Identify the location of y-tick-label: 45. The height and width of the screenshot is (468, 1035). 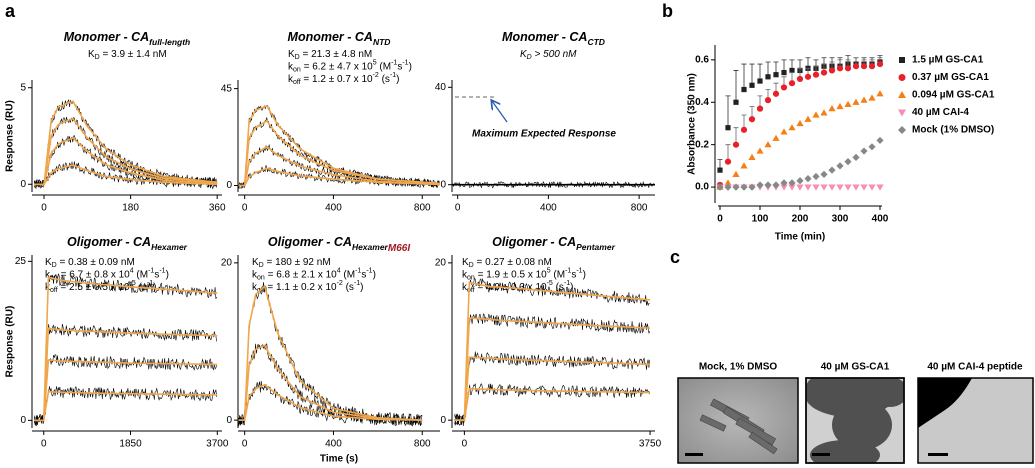
(227, 88).